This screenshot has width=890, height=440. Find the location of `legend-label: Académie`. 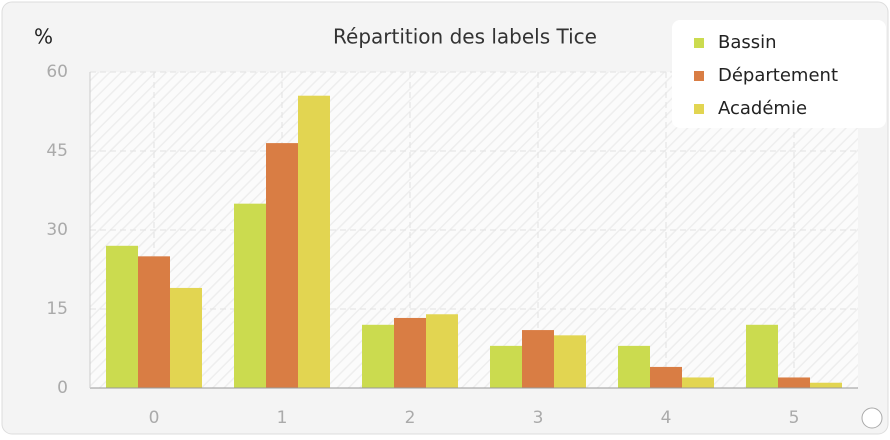

legend-label: Académie is located at coordinates (762, 108).